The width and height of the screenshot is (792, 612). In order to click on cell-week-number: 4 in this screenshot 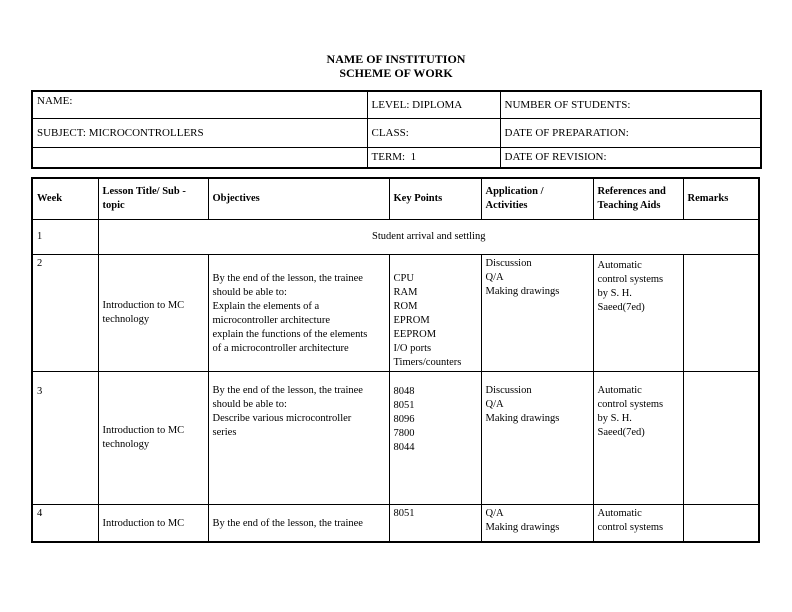, I will do `click(65, 523)`.